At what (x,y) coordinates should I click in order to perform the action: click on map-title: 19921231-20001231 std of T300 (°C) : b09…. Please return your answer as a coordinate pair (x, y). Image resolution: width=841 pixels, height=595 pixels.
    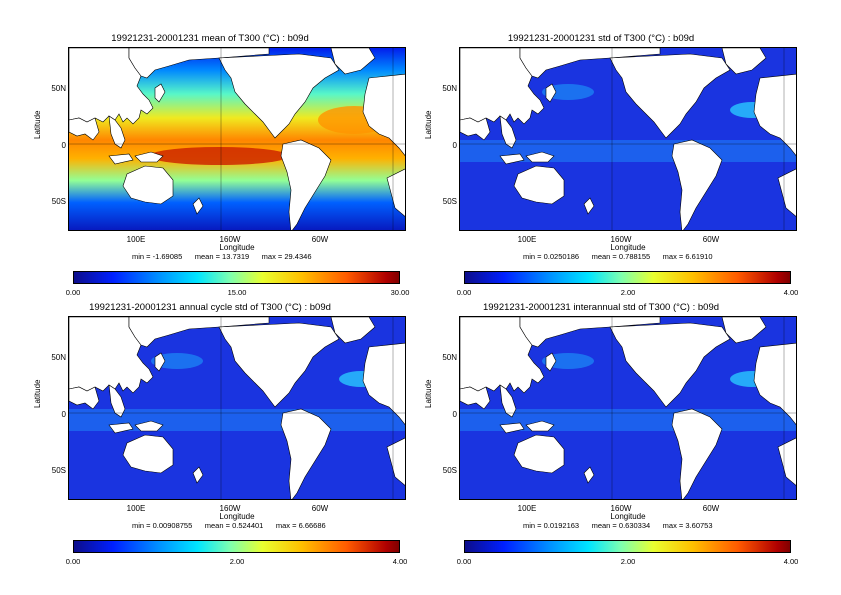
    Looking at the image, I should click on (601, 38).